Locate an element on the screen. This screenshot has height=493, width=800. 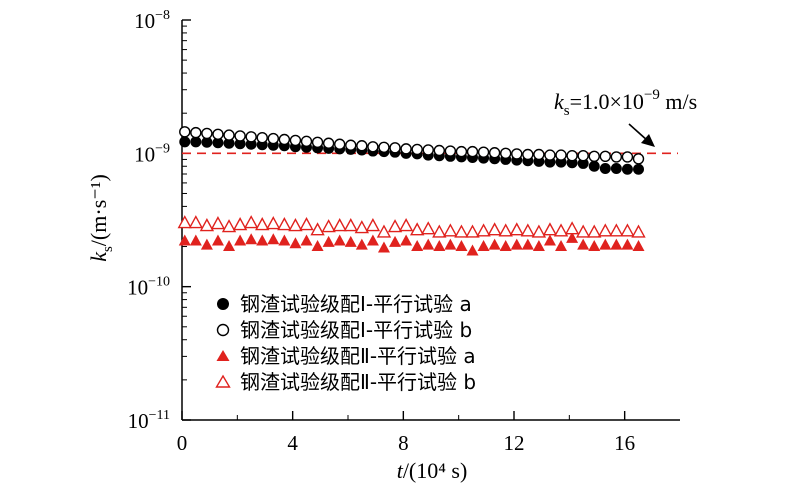
x-axis-title: t/(10⁴ s) is located at coordinates (432, 470).